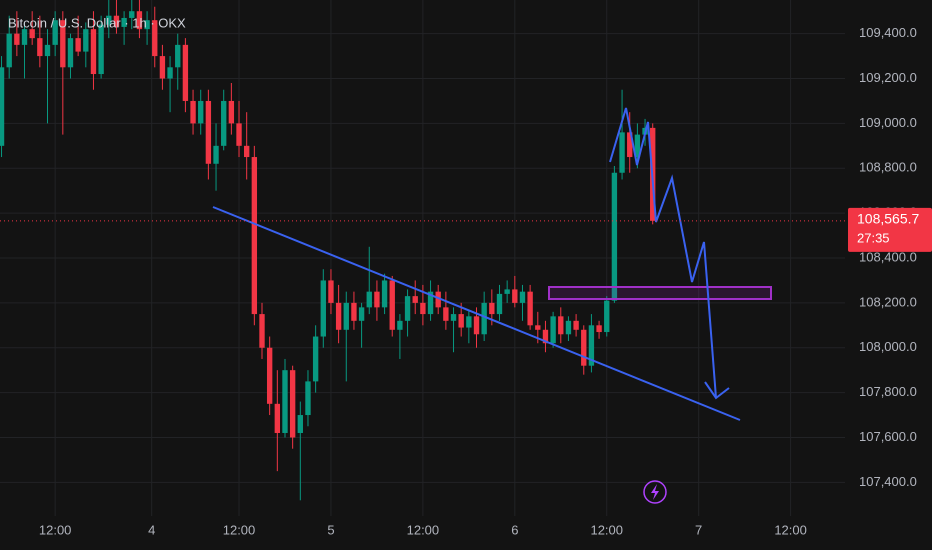 Image resolution: width=932 pixels, height=550 pixels. Describe the element at coordinates (888, 481) in the screenshot. I see `y-tick-label: 107,400.0` at that location.